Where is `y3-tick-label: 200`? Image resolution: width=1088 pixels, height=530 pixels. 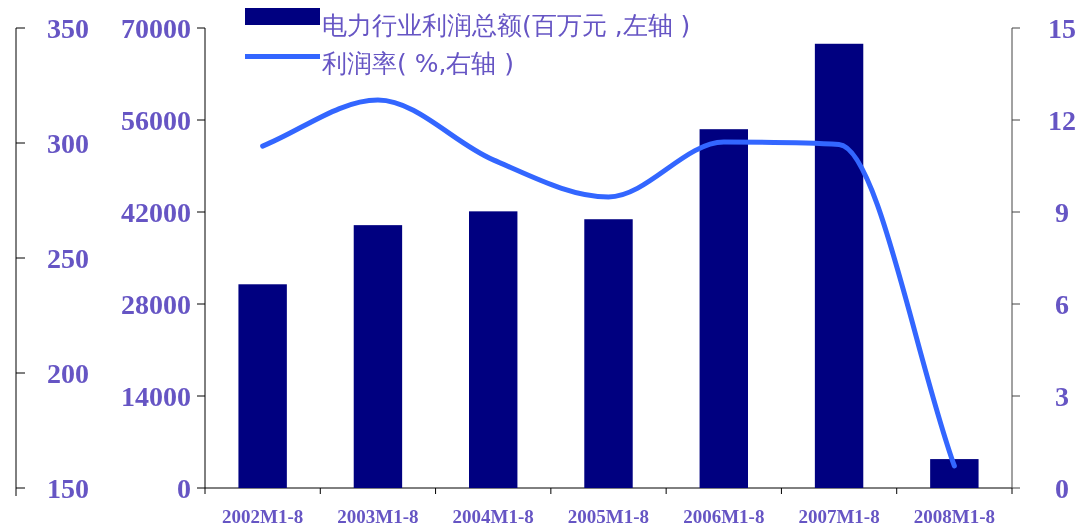
y3-tick-label: 200 is located at coordinates (68, 373).